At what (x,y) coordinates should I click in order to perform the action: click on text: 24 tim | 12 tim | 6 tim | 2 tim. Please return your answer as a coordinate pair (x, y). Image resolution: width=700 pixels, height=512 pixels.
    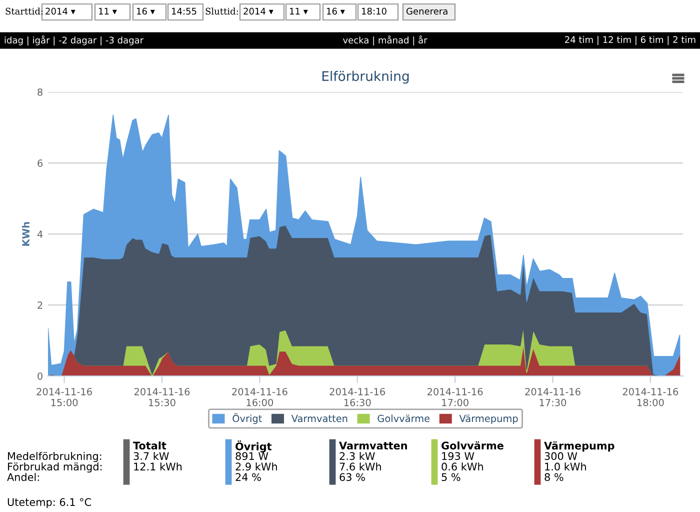
    Looking at the image, I should click on (630, 41).